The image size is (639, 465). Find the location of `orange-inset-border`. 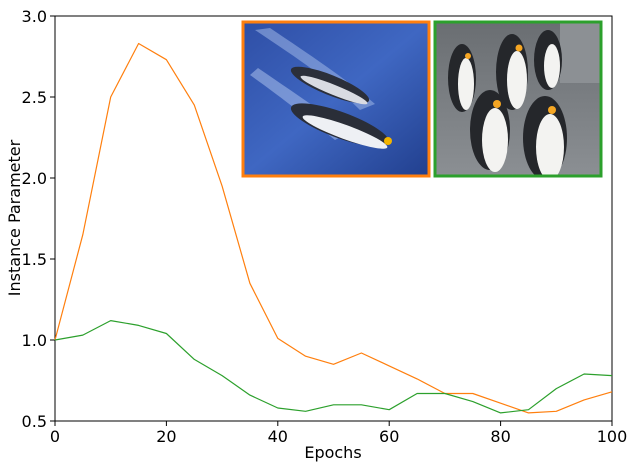

orange-inset-border is located at coordinates (336, 99).